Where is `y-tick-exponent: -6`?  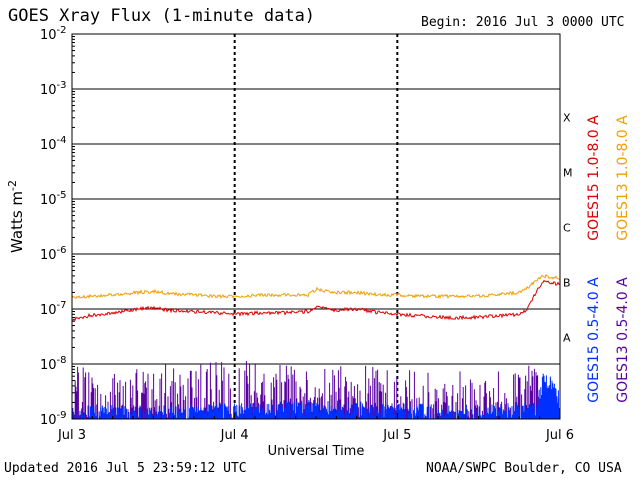
y-tick-exponent: -6 is located at coordinates (62, 250).